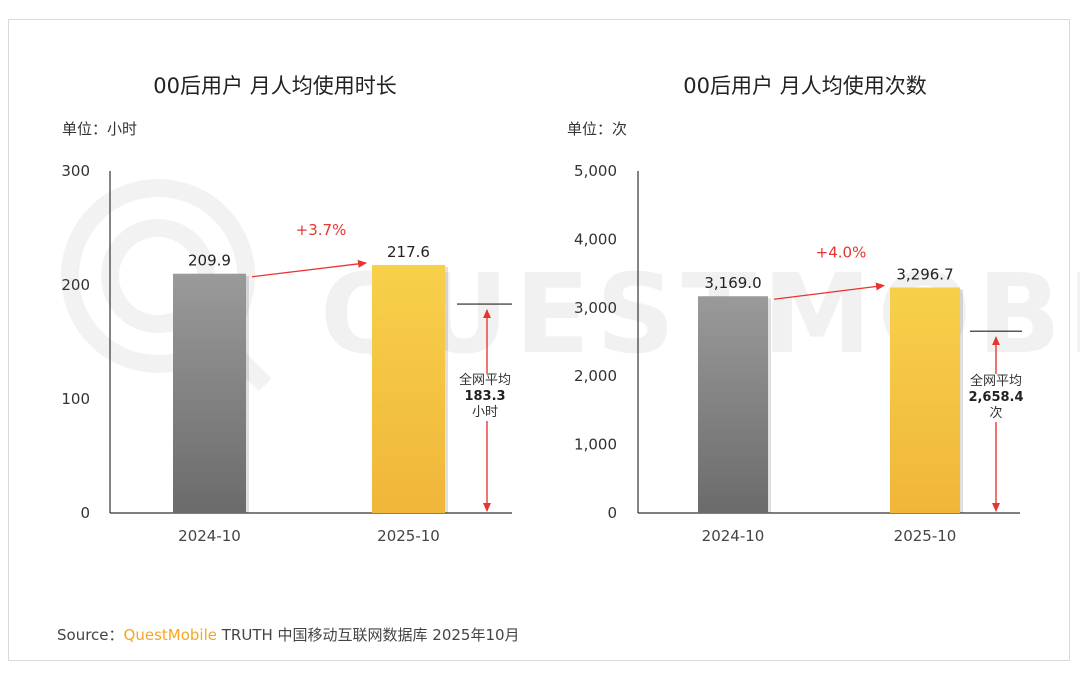 Image resolution: width=1080 pixels, height=676 pixels. What do you see at coordinates (321, 230) in the screenshot?
I see `growth-label: +3.7%` at bounding box center [321, 230].